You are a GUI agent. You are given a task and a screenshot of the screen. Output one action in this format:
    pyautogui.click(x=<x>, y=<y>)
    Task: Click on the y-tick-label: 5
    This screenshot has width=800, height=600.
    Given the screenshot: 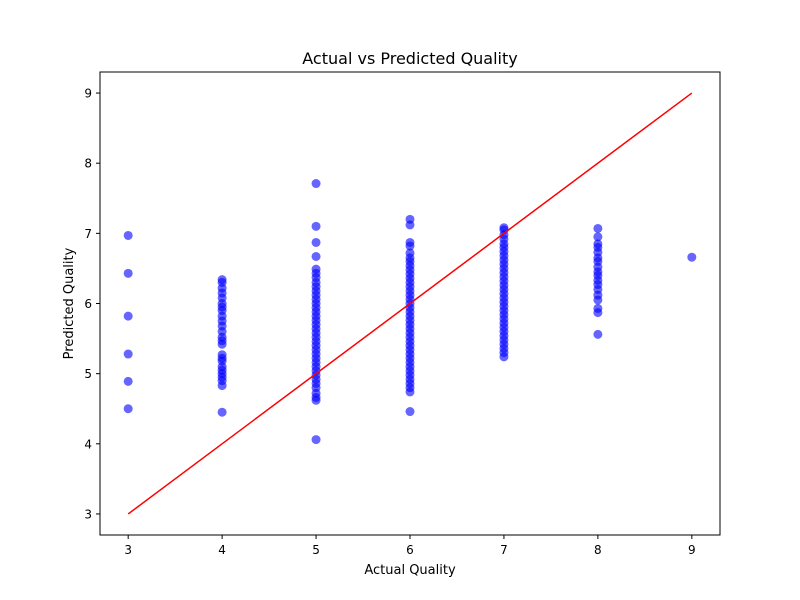 What is the action you would take?
    pyautogui.click(x=88, y=374)
    